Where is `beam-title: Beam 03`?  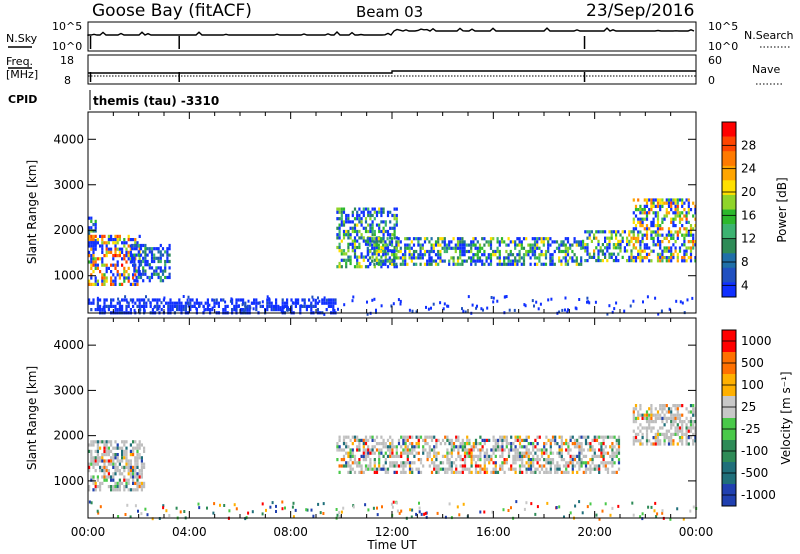
beam-title: Beam 03 is located at coordinates (389, 12).